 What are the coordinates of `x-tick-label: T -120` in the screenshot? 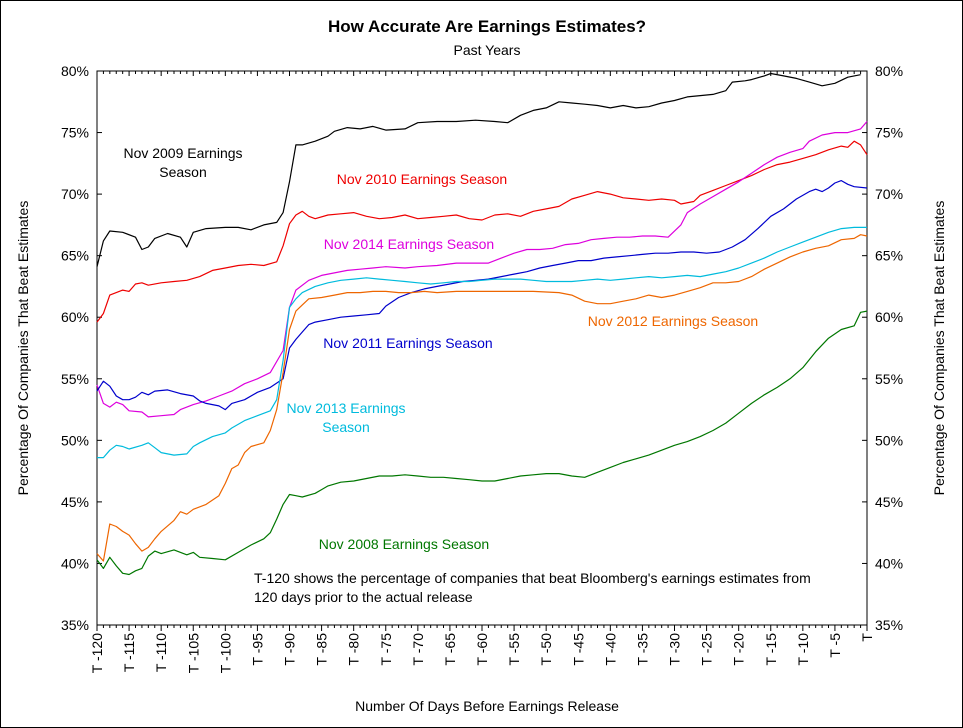 It's located at (97, 653).